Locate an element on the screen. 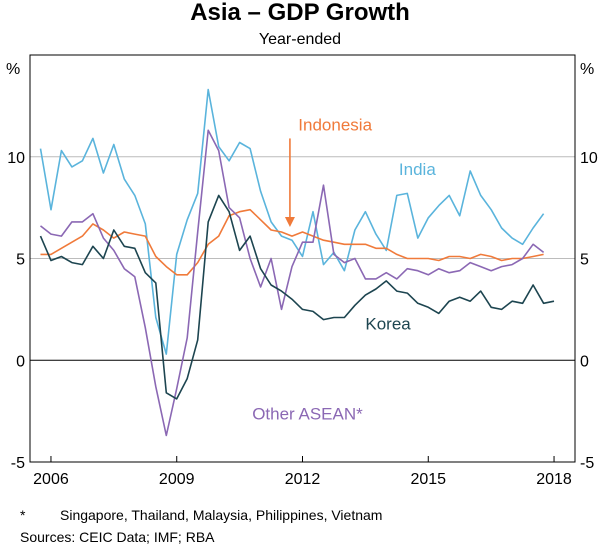 The width and height of the screenshot is (600, 548). x-tick-2009: 2009 is located at coordinates (177, 479).